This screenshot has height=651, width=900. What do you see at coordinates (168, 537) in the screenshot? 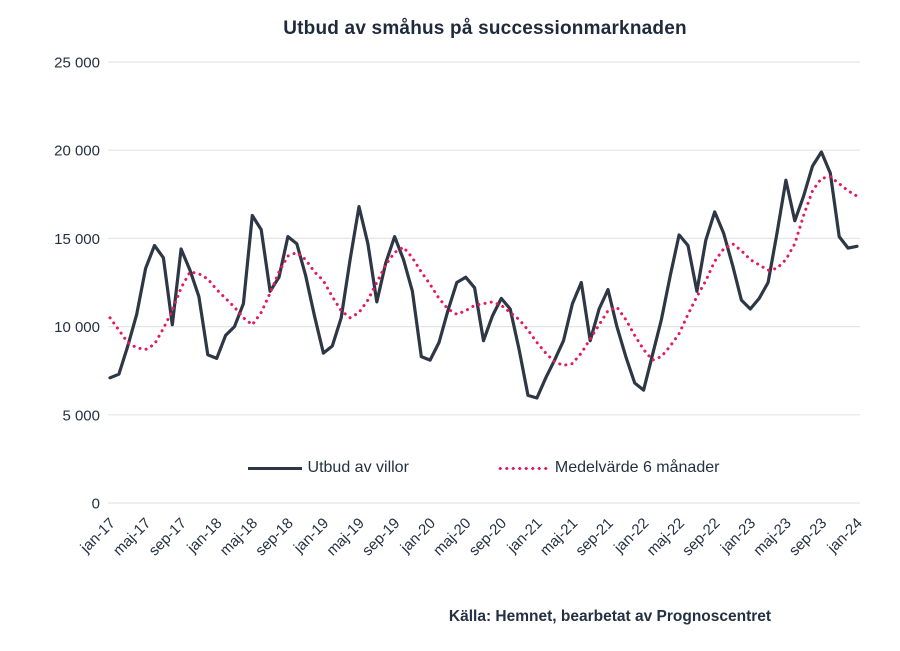
I see `x-axis-tick-label: sep-17` at bounding box center [168, 537].